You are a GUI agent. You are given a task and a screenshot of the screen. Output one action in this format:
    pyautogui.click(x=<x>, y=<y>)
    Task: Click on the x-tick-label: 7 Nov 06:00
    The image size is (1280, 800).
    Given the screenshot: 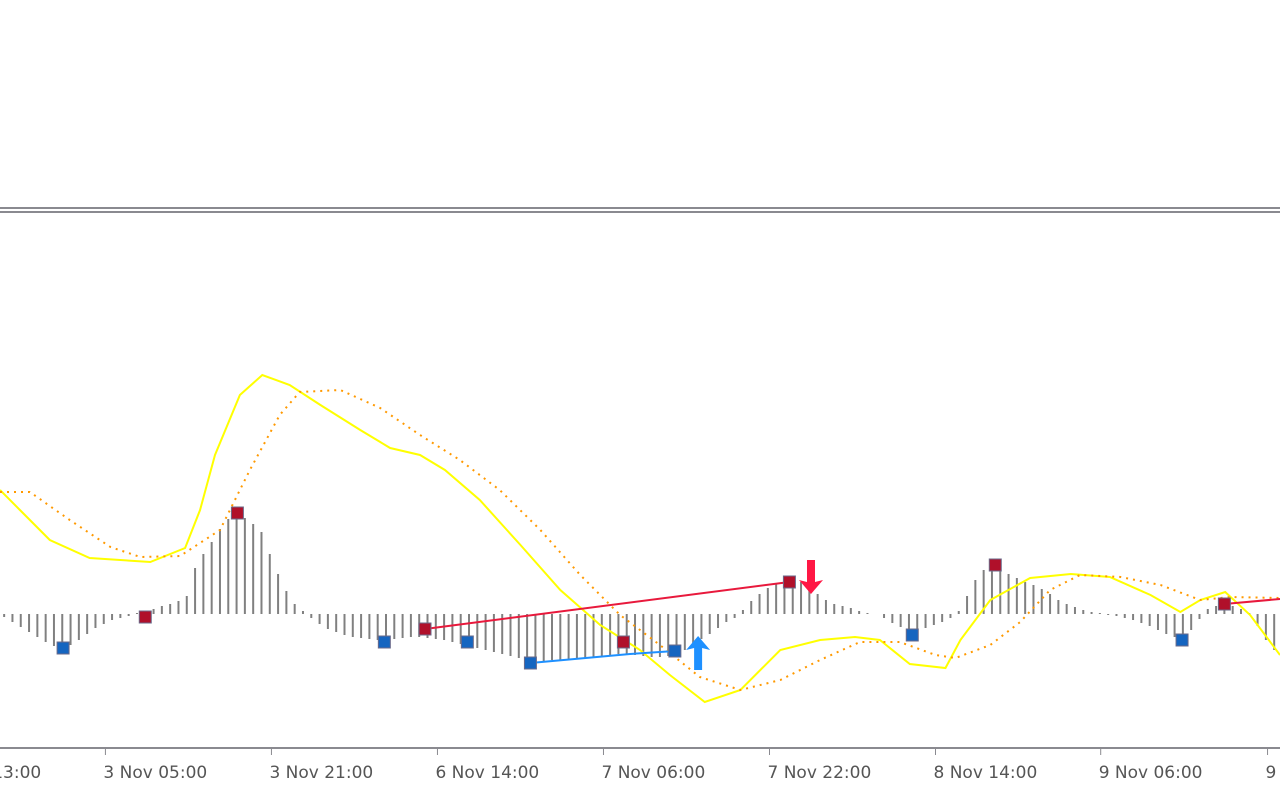 What is the action you would take?
    pyautogui.click(x=653, y=773)
    